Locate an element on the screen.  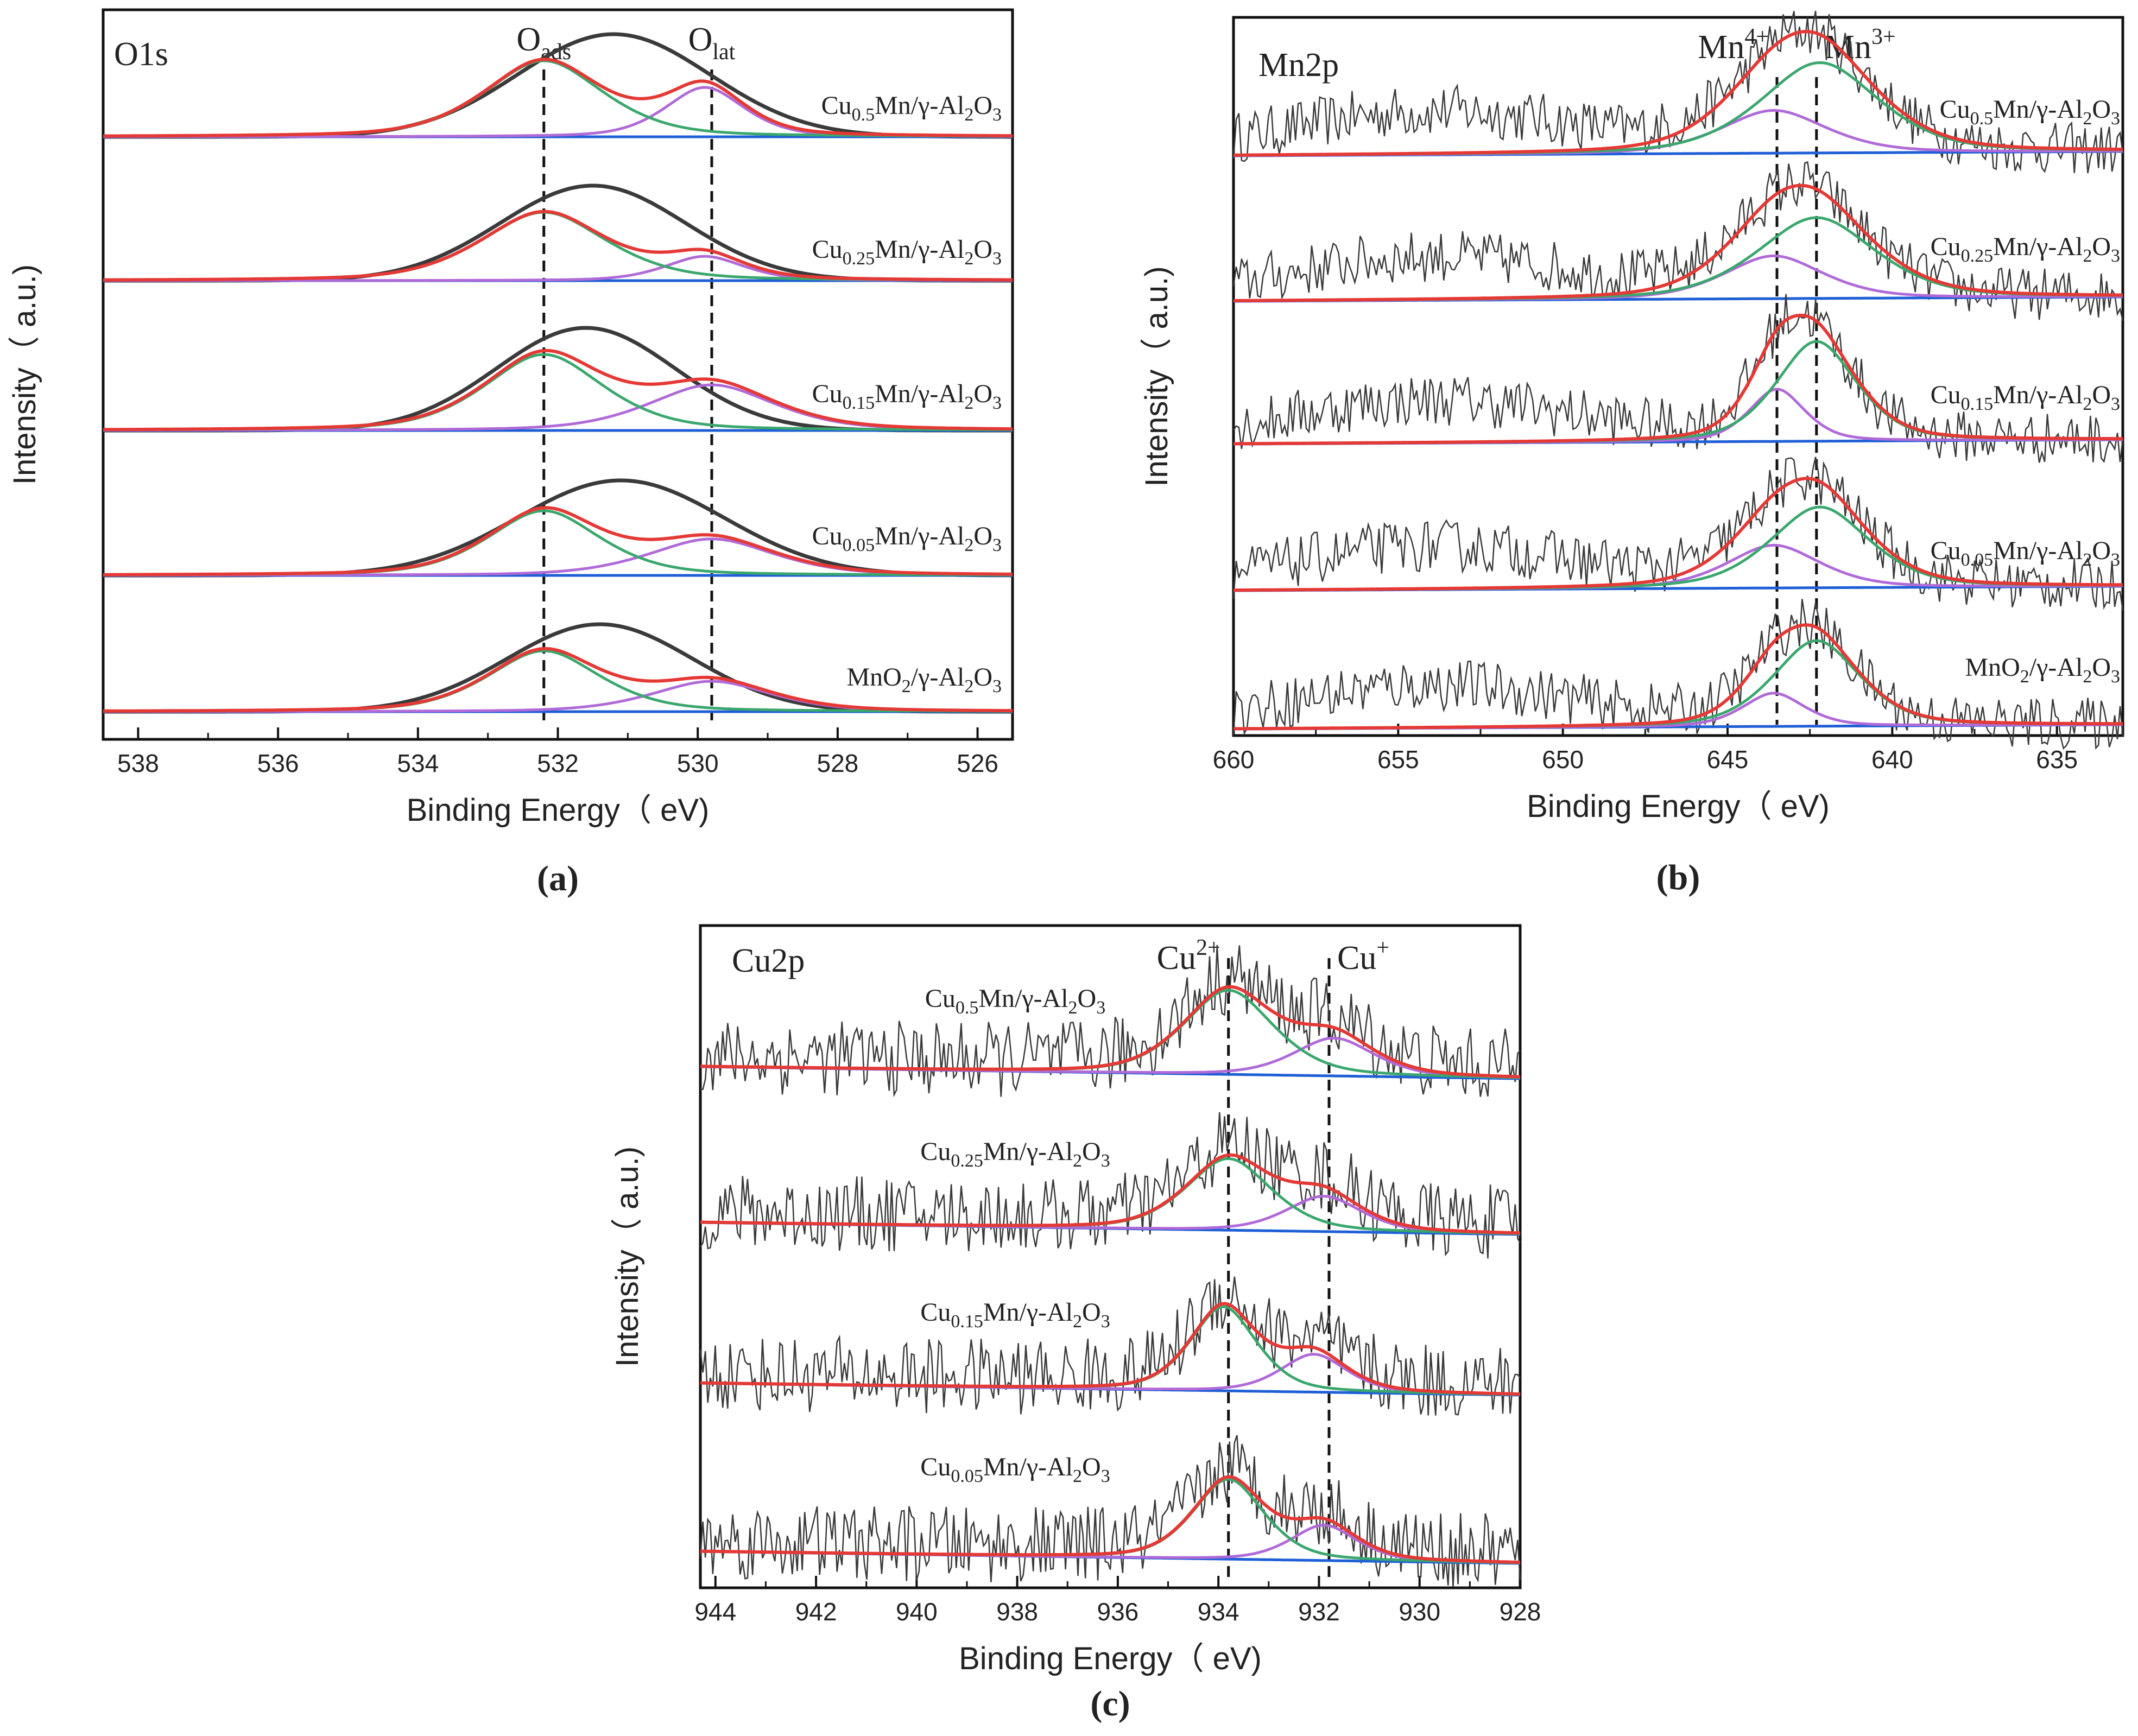
x-tick-label: 640 is located at coordinates (1892, 759).